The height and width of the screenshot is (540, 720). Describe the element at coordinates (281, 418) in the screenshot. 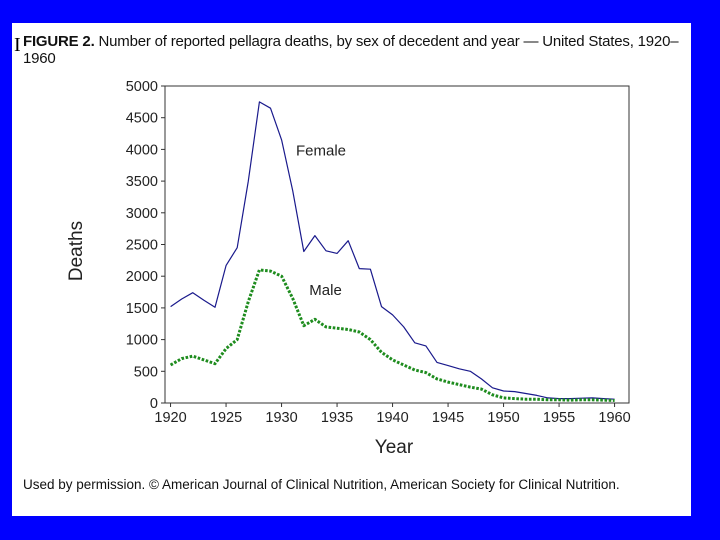

I see `x-tick-label: 1930` at that location.